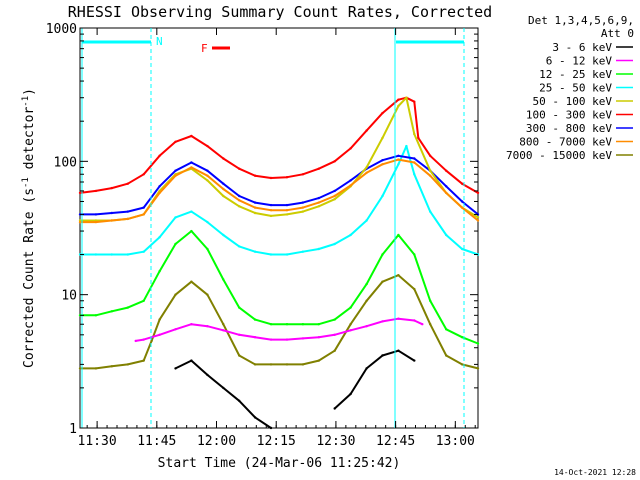 Image resolution: width=640 pixels, height=480 pixels. I want to click on y-axis-label: Corrected Count Rate (s-1 detector-1), so click(29, 228).